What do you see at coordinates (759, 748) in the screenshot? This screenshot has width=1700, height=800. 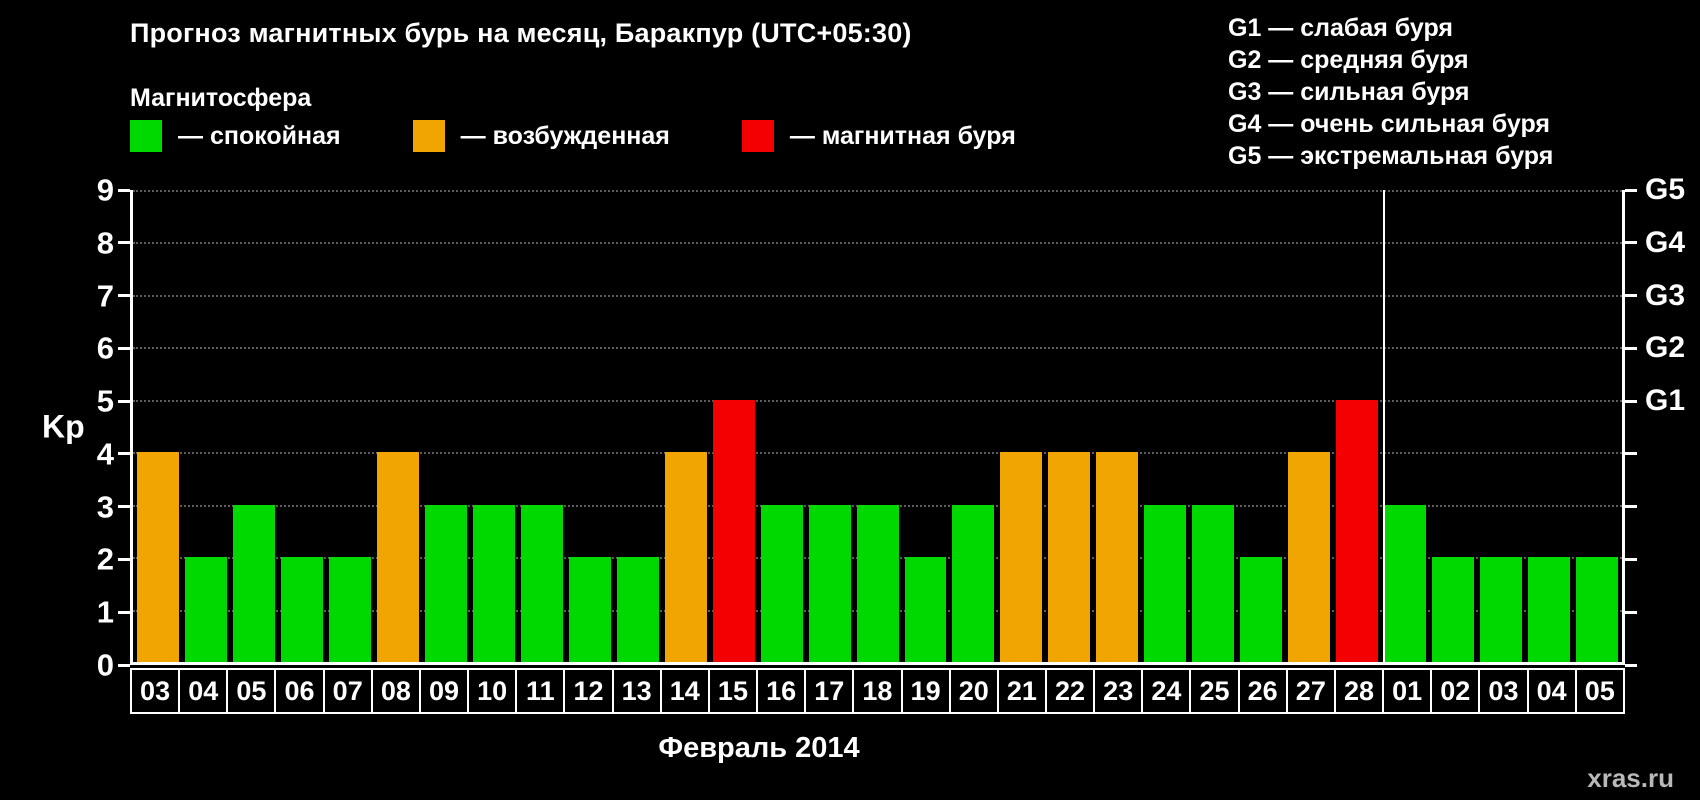 I see `x-axis-label: Февраль 2014` at bounding box center [759, 748].